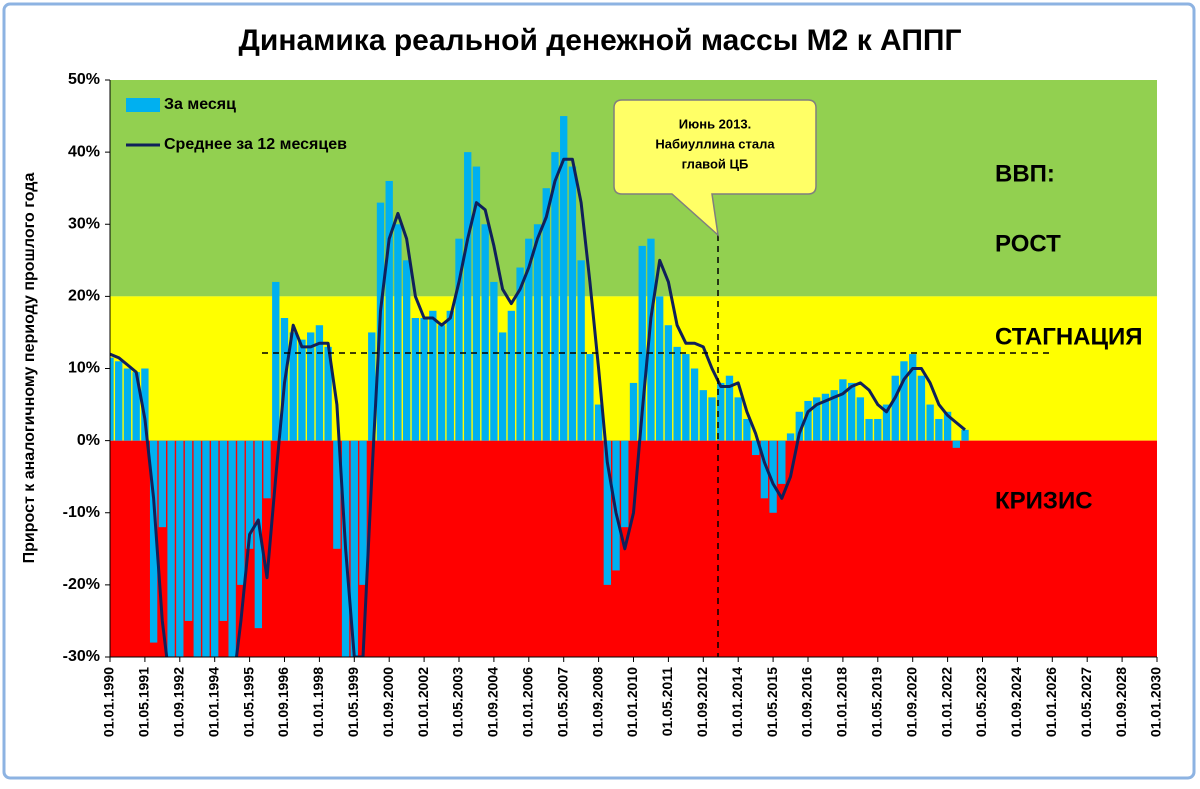  Describe the element at coordinates (981, 702) in the screenshot. I see `x-tick-label: 01.05.2023` at that location.